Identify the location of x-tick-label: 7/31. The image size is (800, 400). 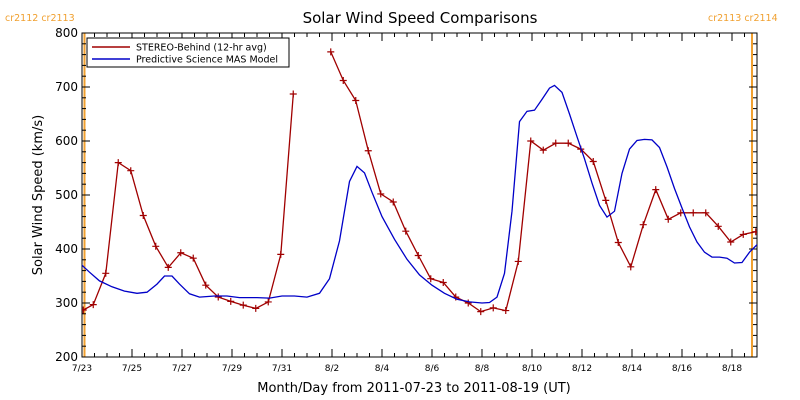
(282, 369).